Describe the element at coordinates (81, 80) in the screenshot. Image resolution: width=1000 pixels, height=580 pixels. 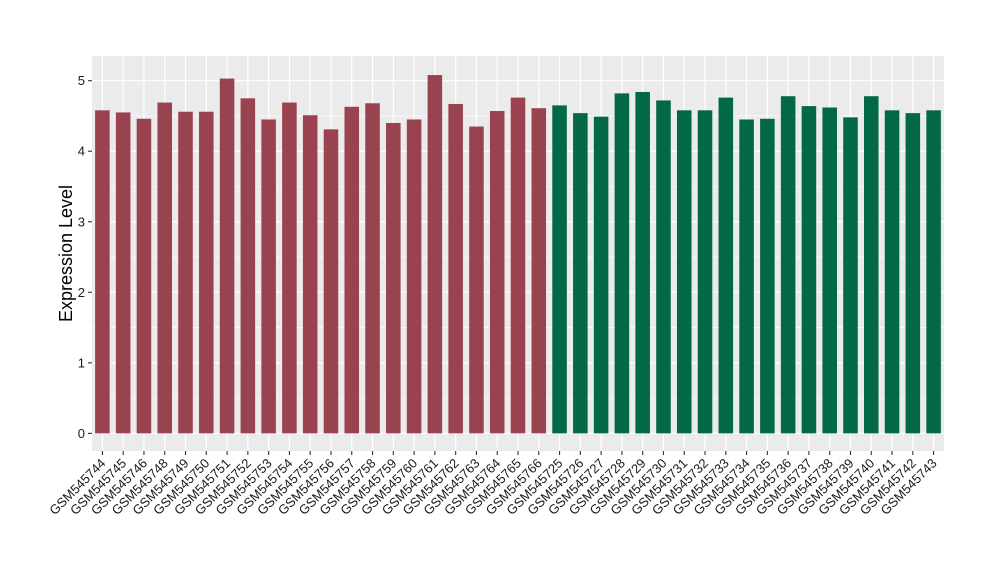
I see `y-tick-label: 5` at that location.